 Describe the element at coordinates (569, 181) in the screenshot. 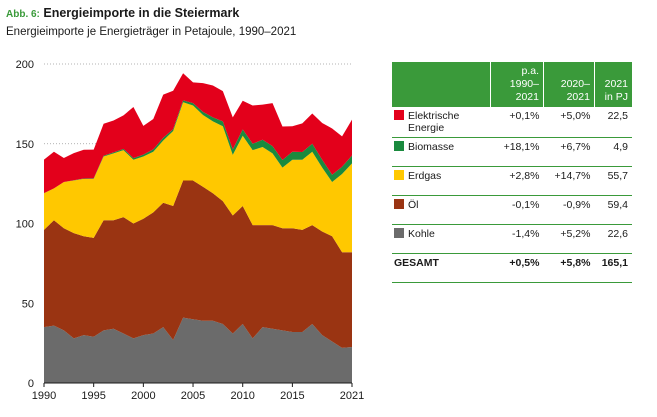

I see `legend-value-yoy: +14,7%` at that location.